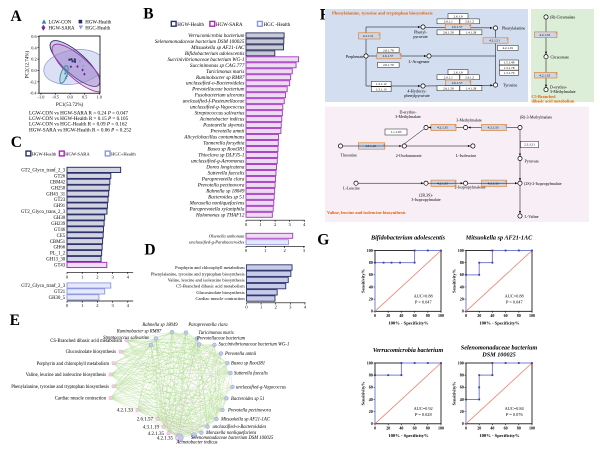 The image size is (600, 451). I want to click on svg-text: GH239, so click(58, 224).